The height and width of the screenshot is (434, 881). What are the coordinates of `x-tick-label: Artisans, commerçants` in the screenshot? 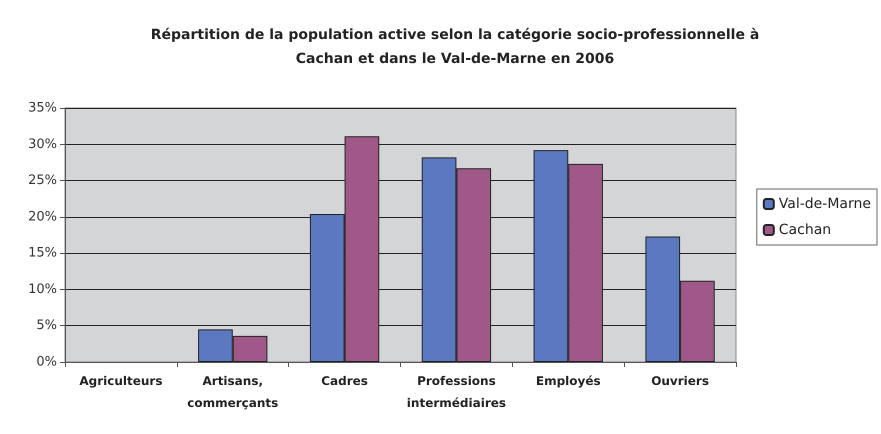 It's located at (232, 392).